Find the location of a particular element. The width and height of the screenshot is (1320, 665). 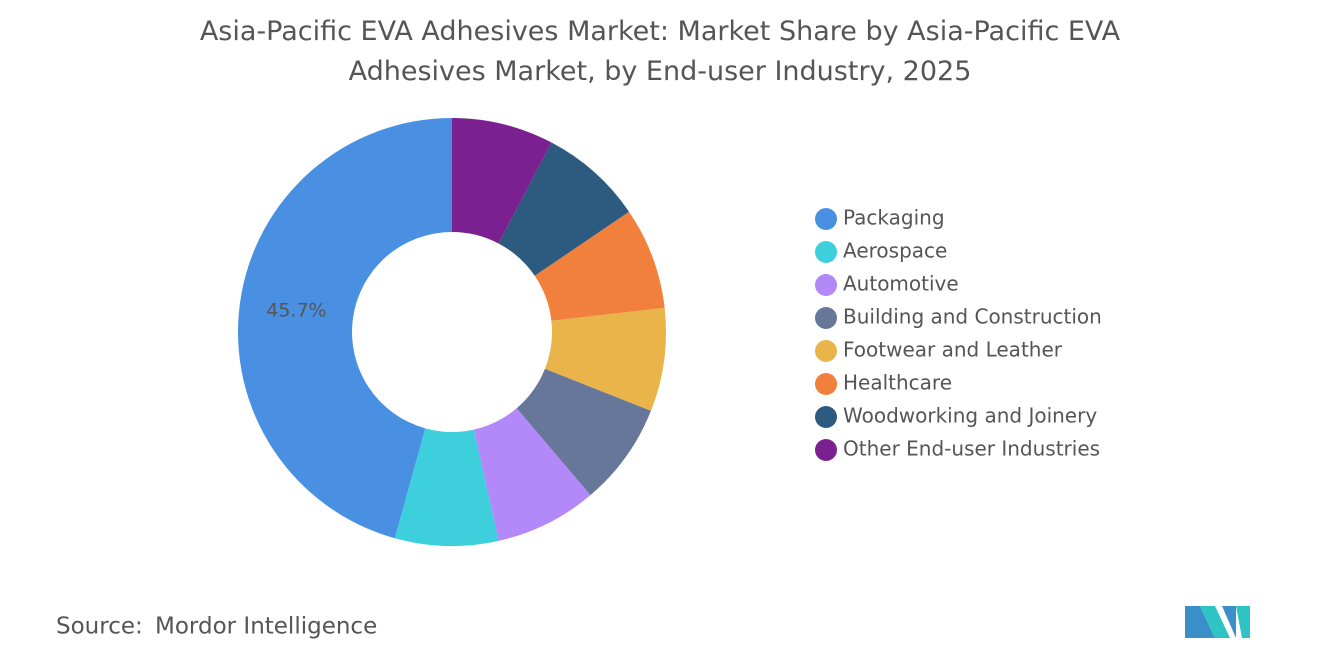

logo is located at coordinates (1217, 622).